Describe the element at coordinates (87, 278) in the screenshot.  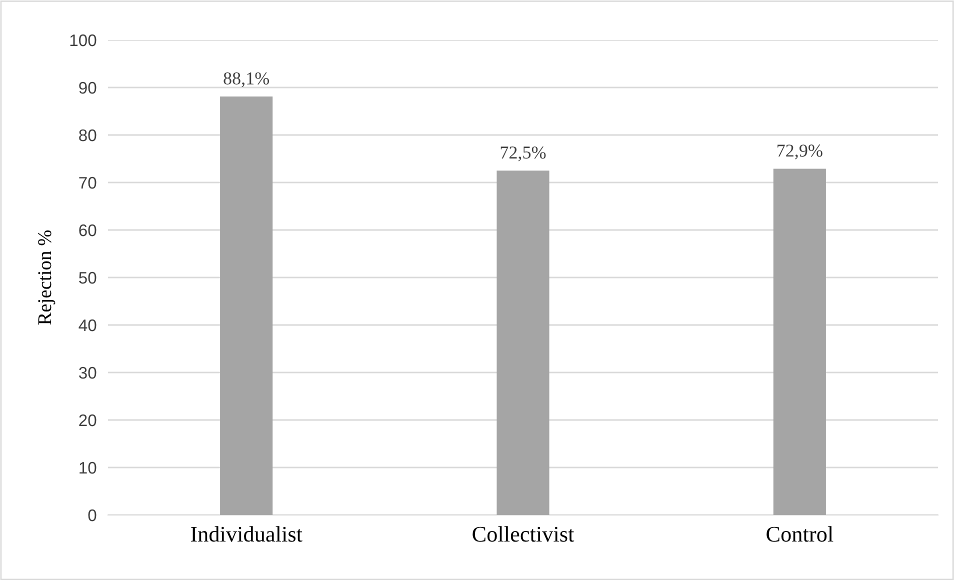
I see `y-tick-label: 50` at that location.